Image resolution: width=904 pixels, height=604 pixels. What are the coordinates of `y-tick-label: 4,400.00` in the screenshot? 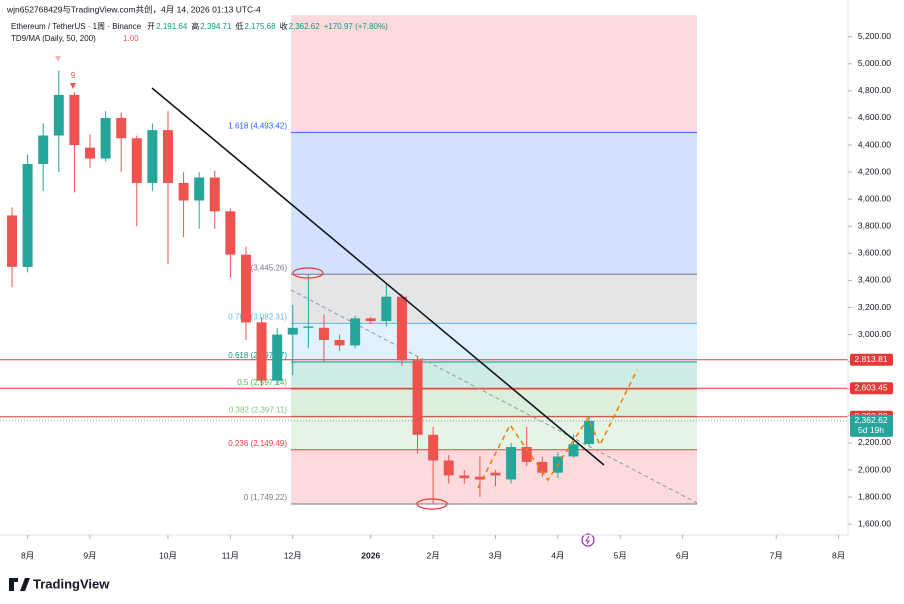 It's located at (874, 144).